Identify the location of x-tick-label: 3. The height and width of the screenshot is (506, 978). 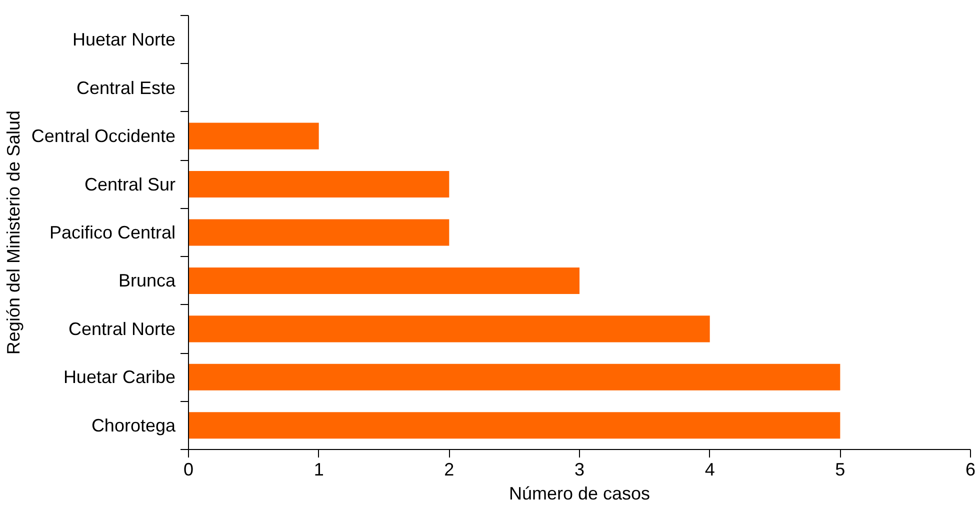
(579, 470).